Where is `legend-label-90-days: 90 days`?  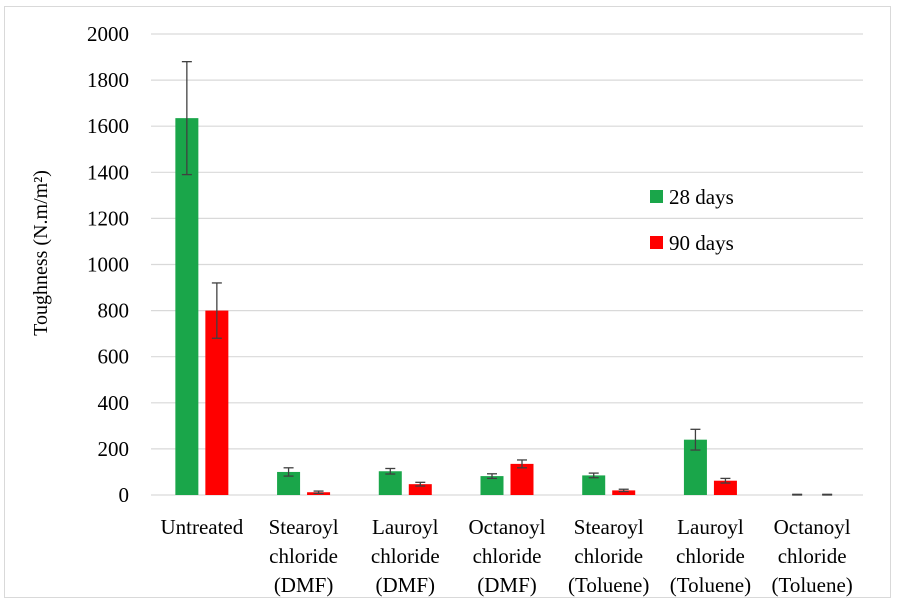
legend-label-90-days: 90 days is located at coordinates (701, 243).